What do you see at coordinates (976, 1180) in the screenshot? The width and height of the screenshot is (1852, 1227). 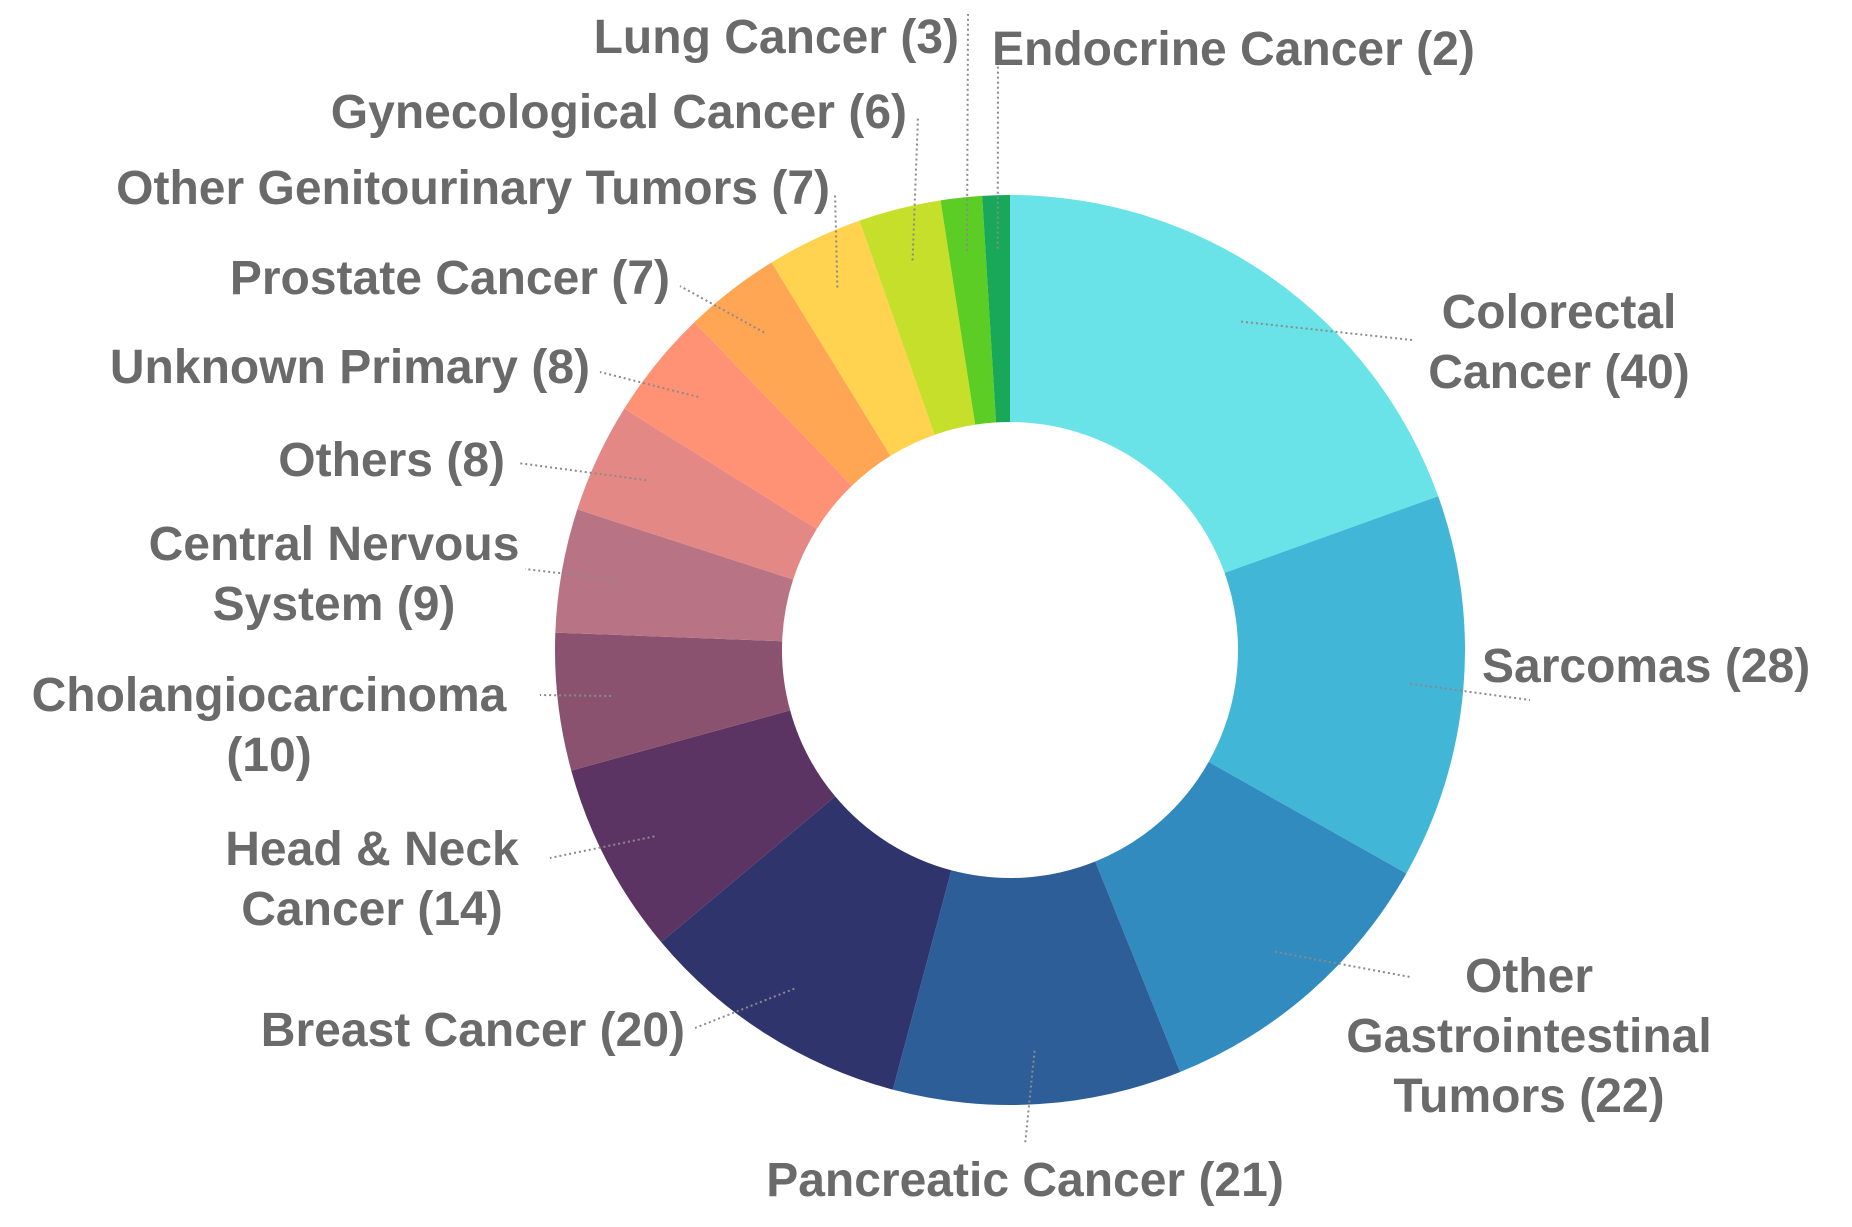 I see `category-label: Pancreatic Cancer` at bounding box center [976, 1180].